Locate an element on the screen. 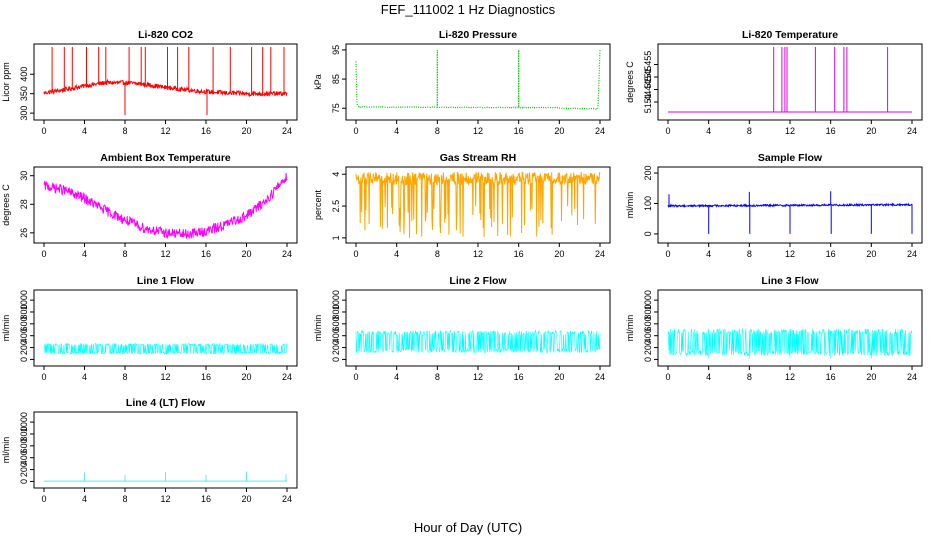 Image resolution: width=936 pixels, height=540 pixels. y-tick-label: 28 is located at coordinates (24, 204).